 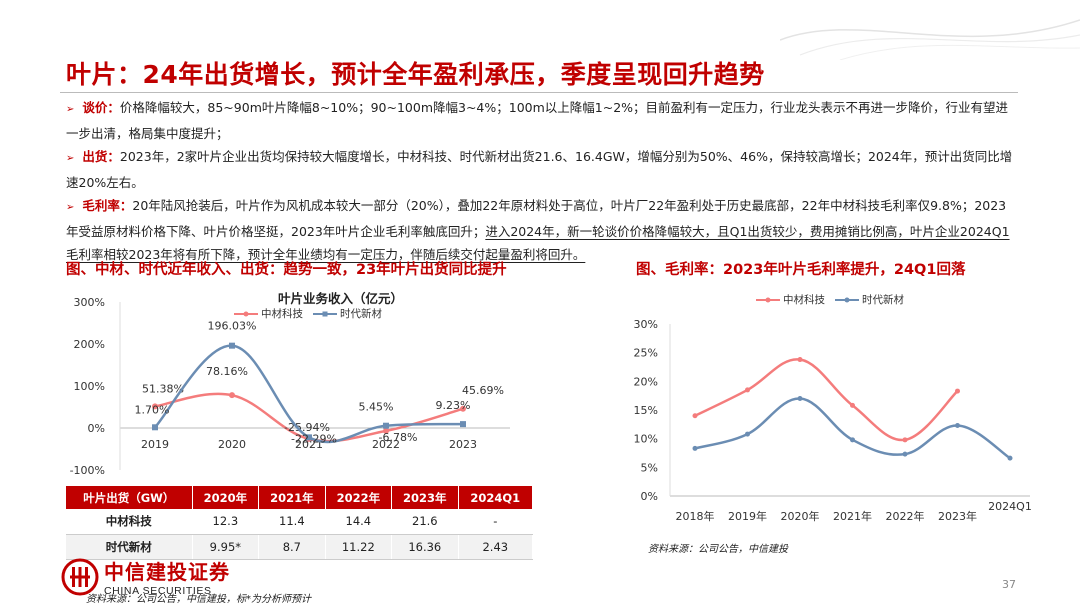 What do you see at coordinates (425, 547) in the screenshot?
I see `table-cell: 16.36` at bounding box center [425, 547].